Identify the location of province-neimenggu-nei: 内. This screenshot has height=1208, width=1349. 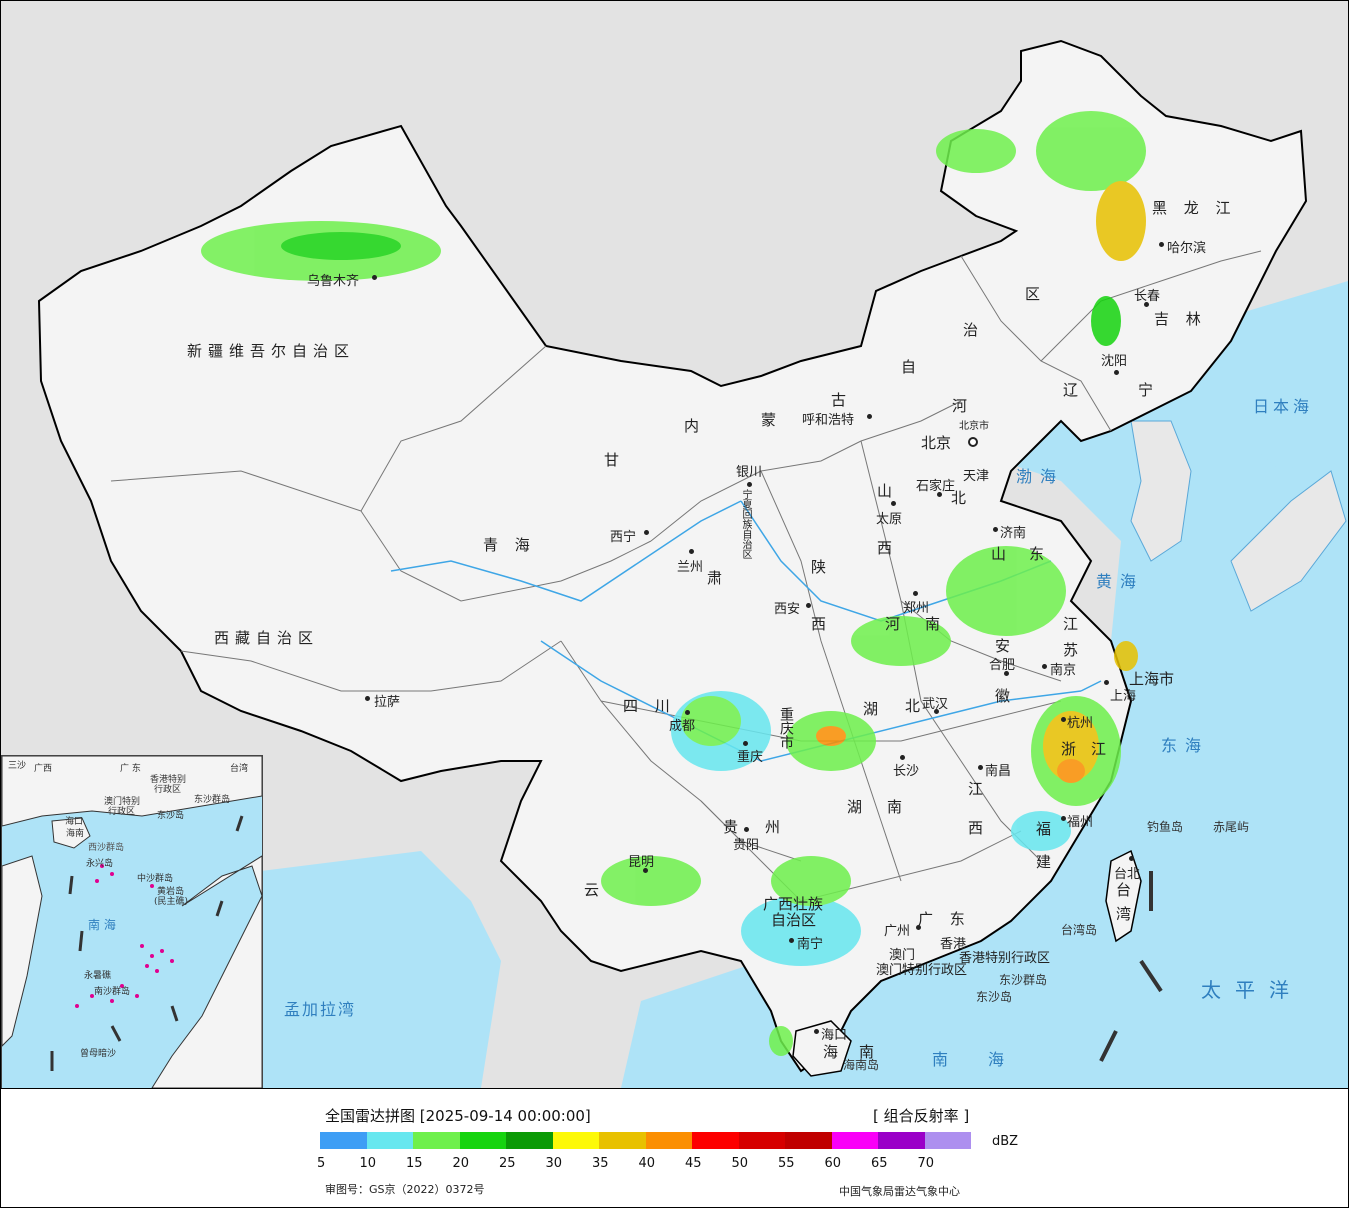
(692, 426).